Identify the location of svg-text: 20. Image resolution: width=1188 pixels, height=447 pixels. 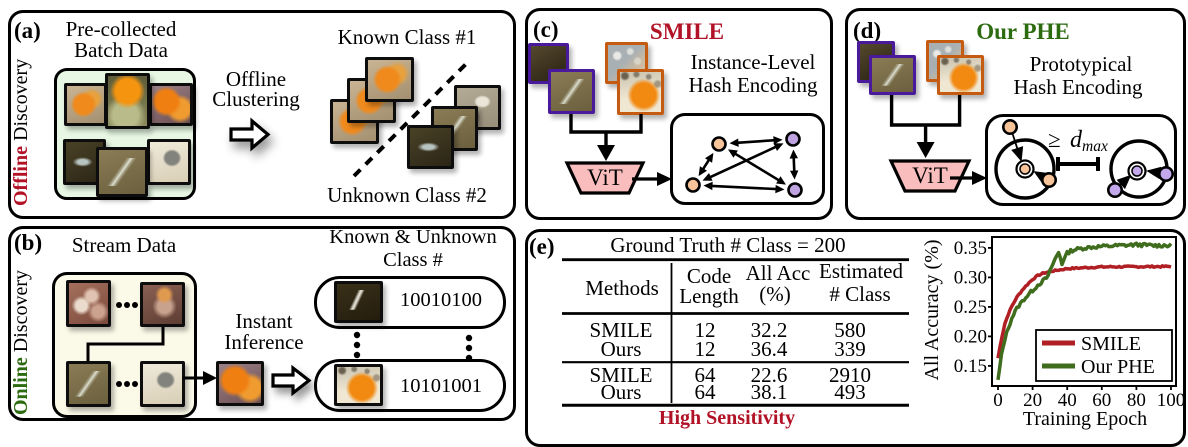
(1032, 400).